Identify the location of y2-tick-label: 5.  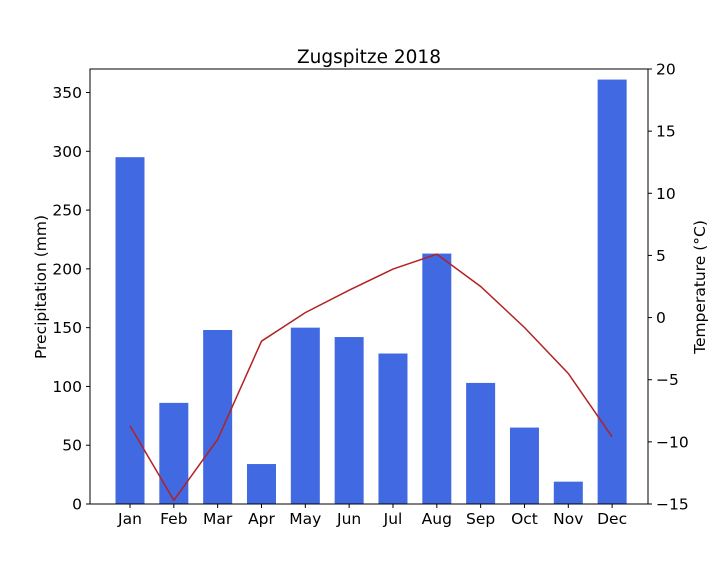
(661, 256).